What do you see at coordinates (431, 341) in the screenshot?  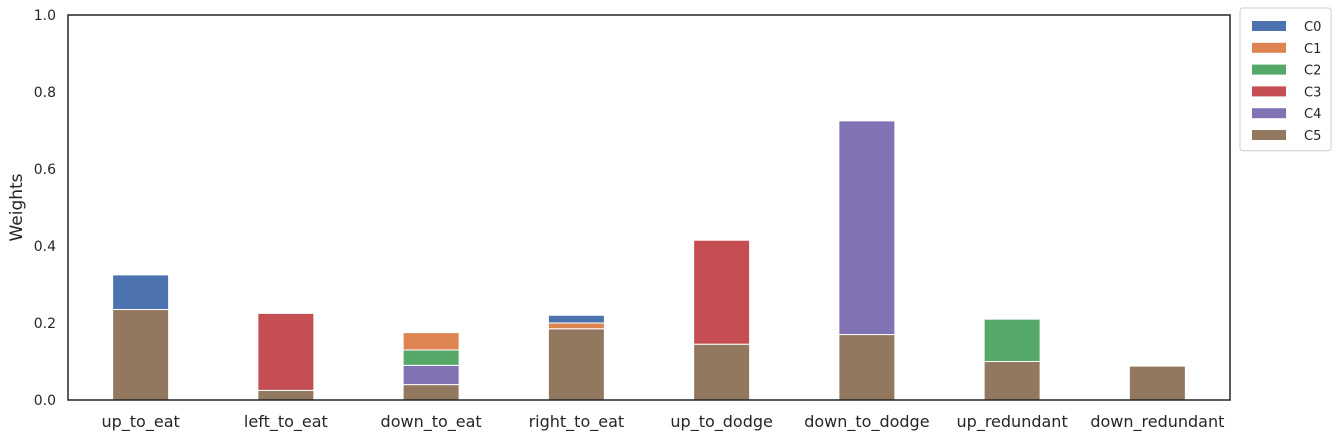 I see `bar-down_to_eat-C1` at bounding box center [431, 341].